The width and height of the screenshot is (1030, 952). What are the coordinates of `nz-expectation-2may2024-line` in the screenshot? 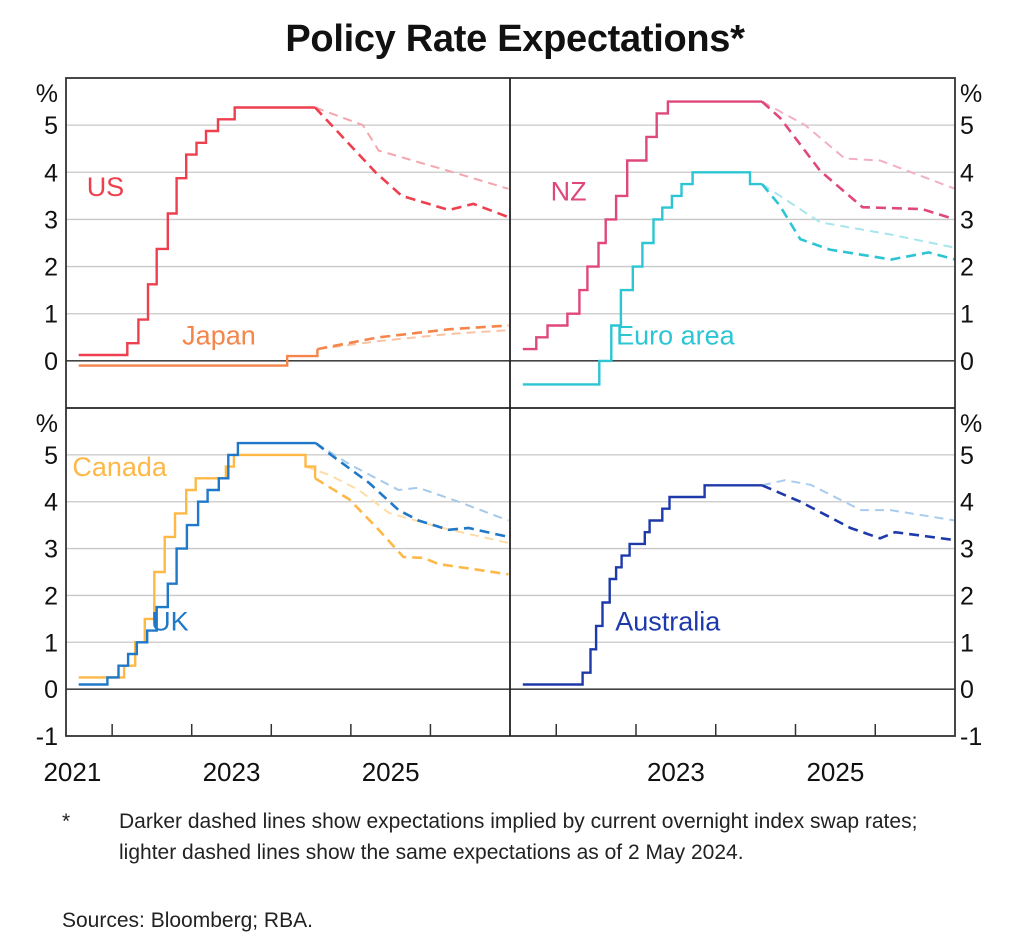 It's located at (858, 145).